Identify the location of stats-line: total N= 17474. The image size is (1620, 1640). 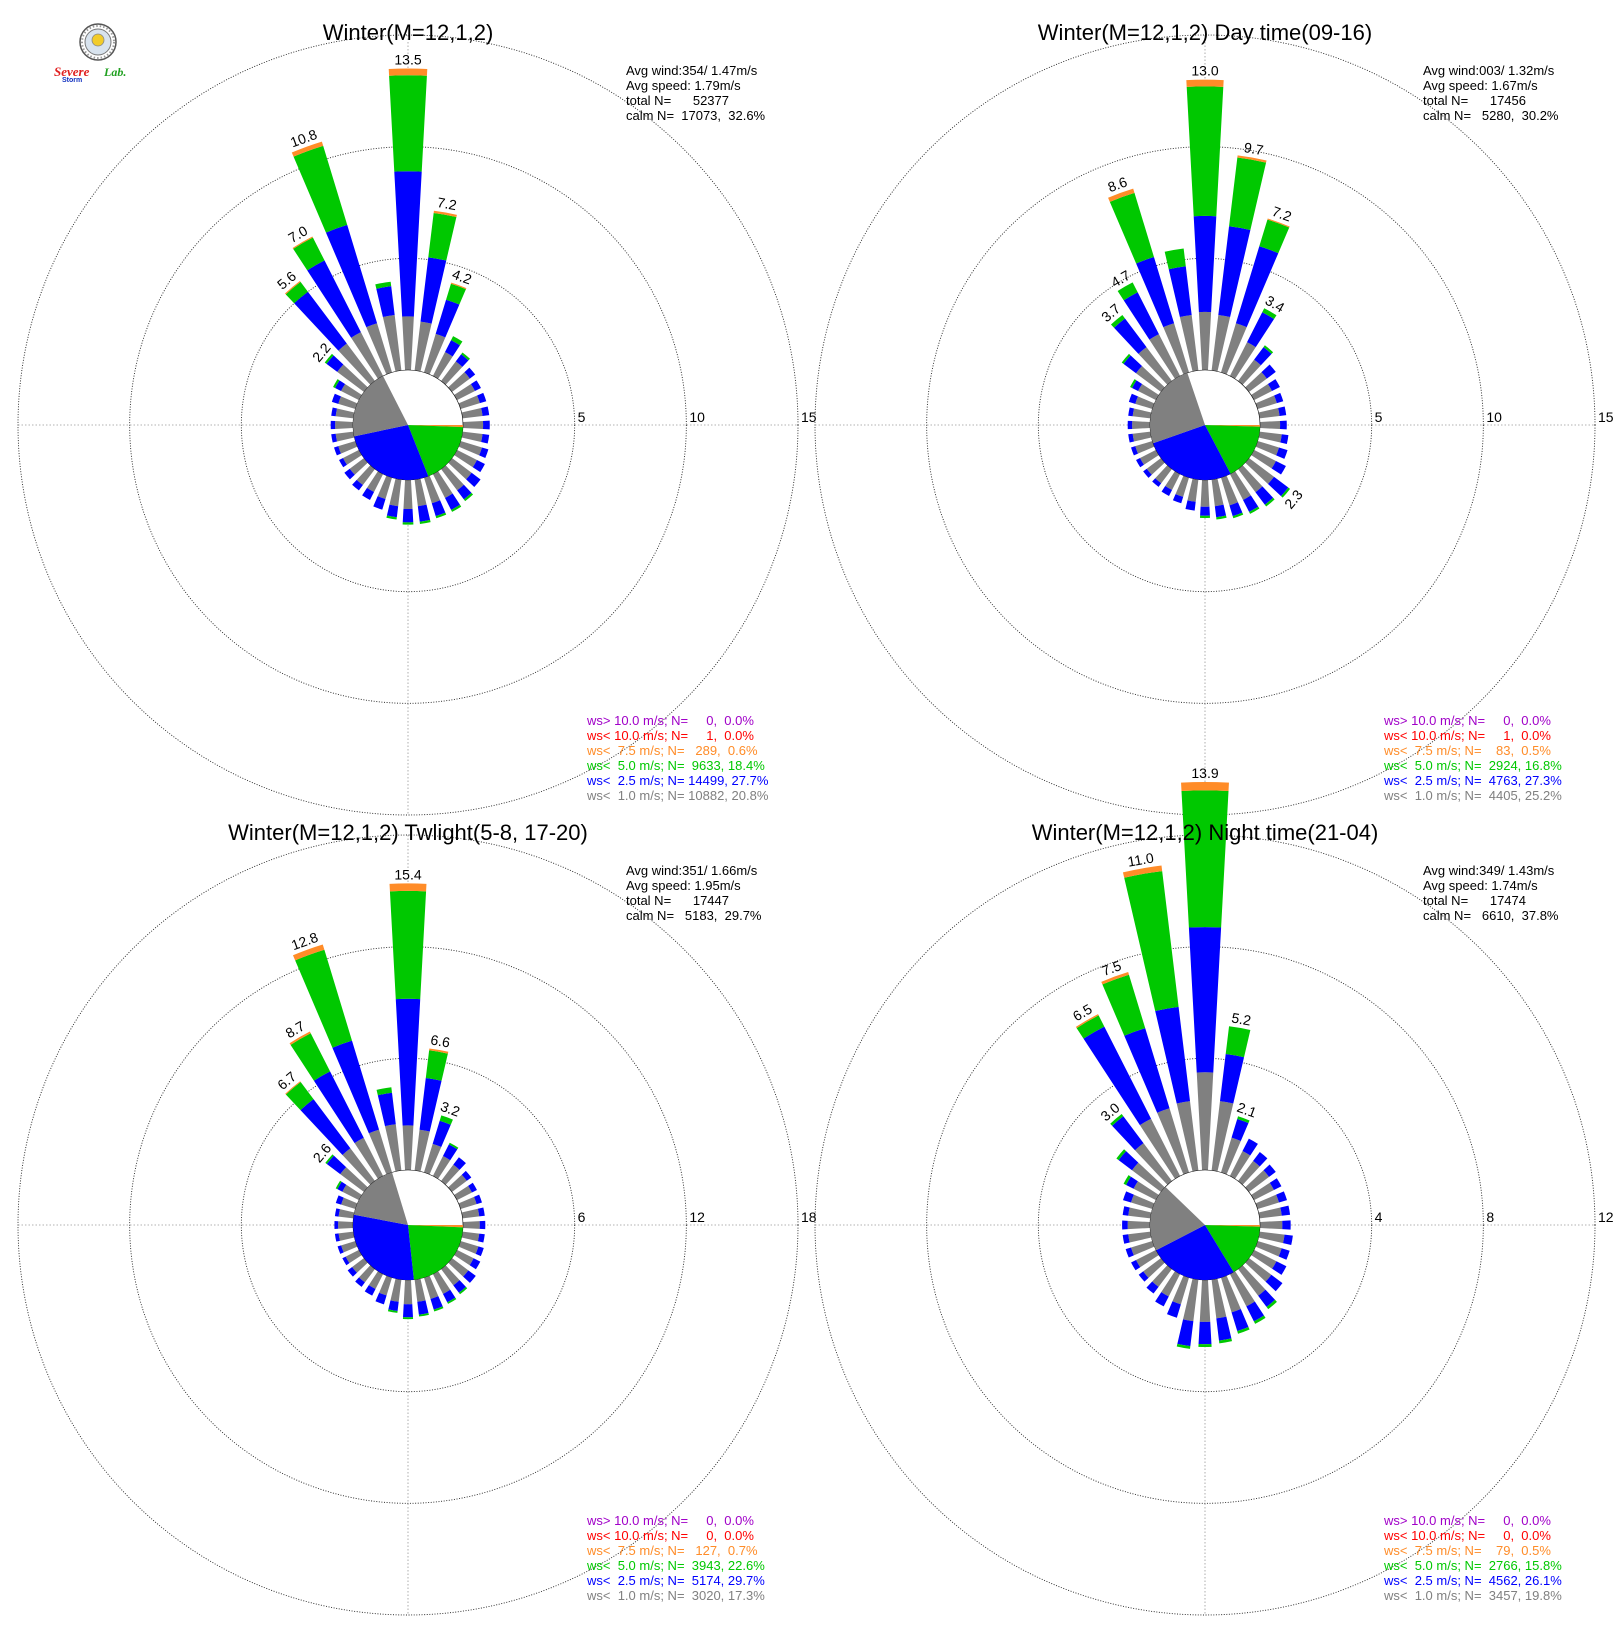
(1474, 900).